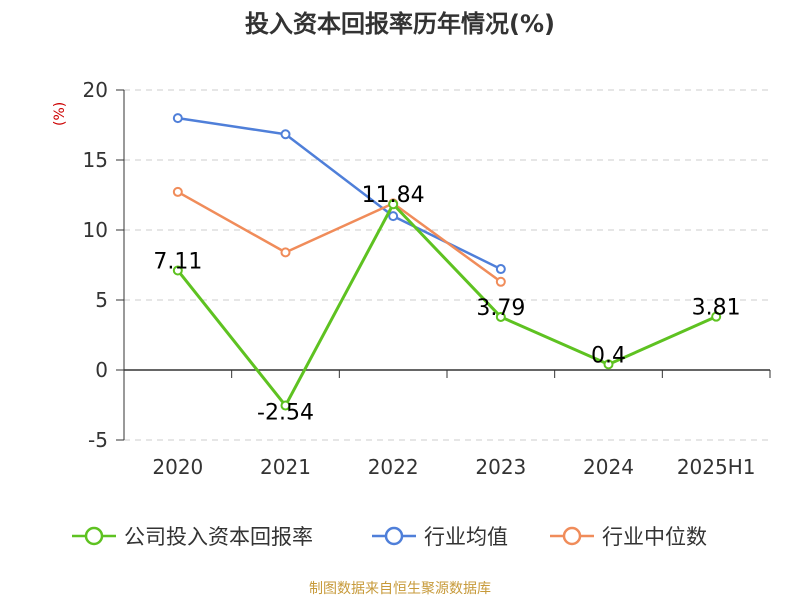 The image size is (800, 600). I want to click on legend-circle-industry-median, so click(572, 536).